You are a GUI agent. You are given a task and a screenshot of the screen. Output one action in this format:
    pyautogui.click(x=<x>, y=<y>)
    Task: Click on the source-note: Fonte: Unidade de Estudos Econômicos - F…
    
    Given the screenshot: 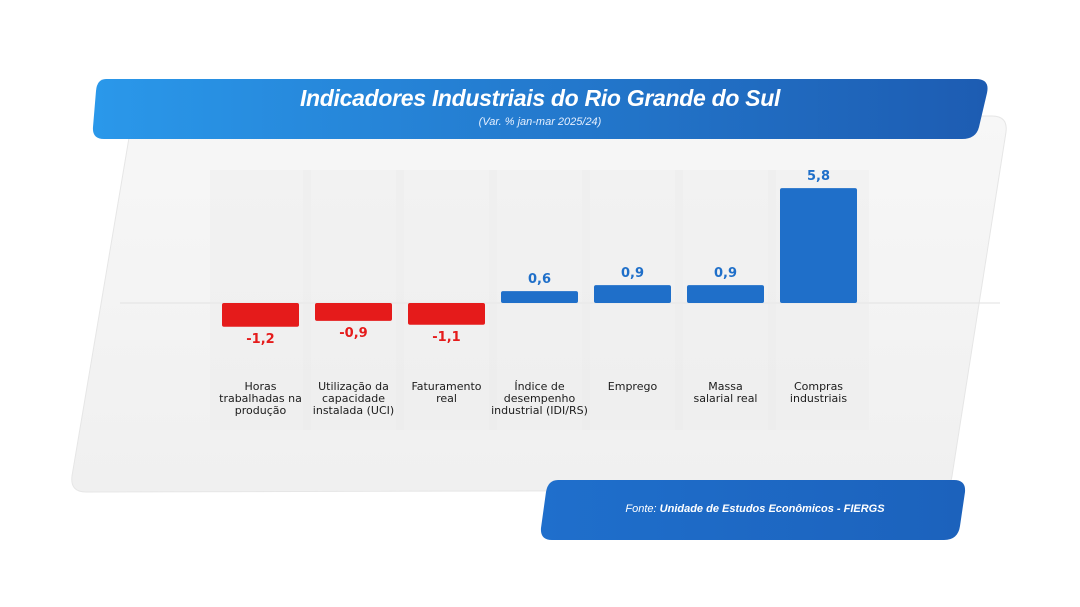 What is the action you would take?
    pyautogui.click(x=755, y=509)
    